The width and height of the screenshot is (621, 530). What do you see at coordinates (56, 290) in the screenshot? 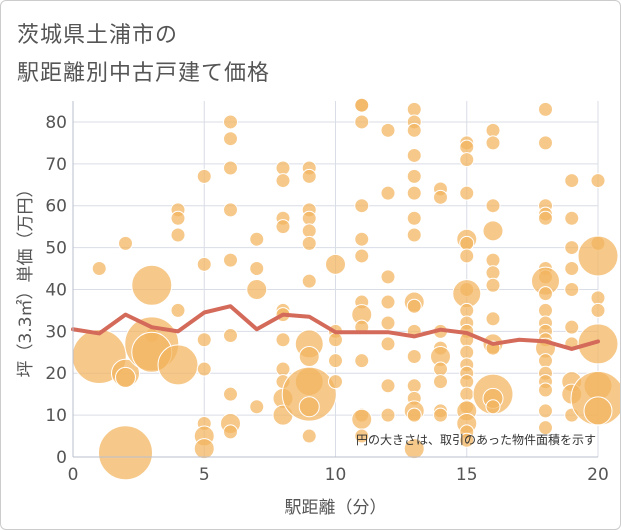
I see `y-tick-label: 40` at bounding box center [56, 290].